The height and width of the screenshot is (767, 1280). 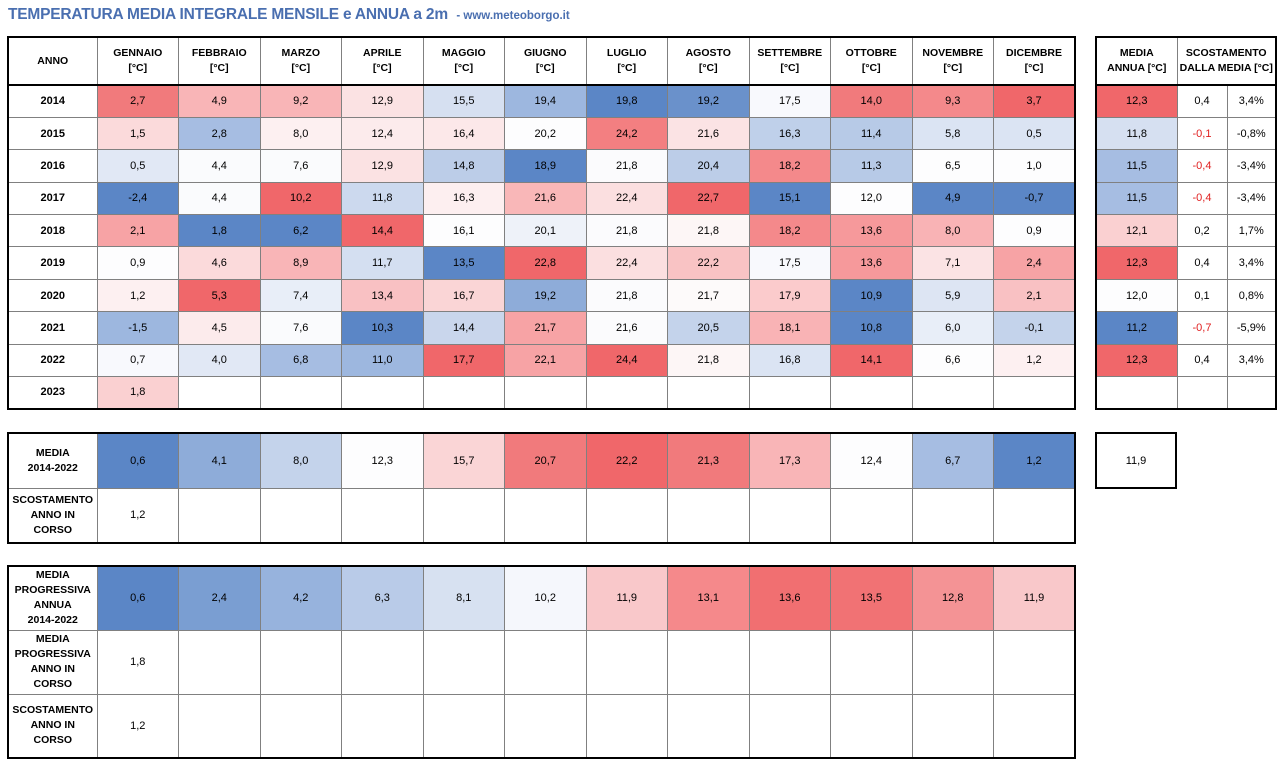 I want to click on temperature-cell: 20,4, so click(x=708, y=166).